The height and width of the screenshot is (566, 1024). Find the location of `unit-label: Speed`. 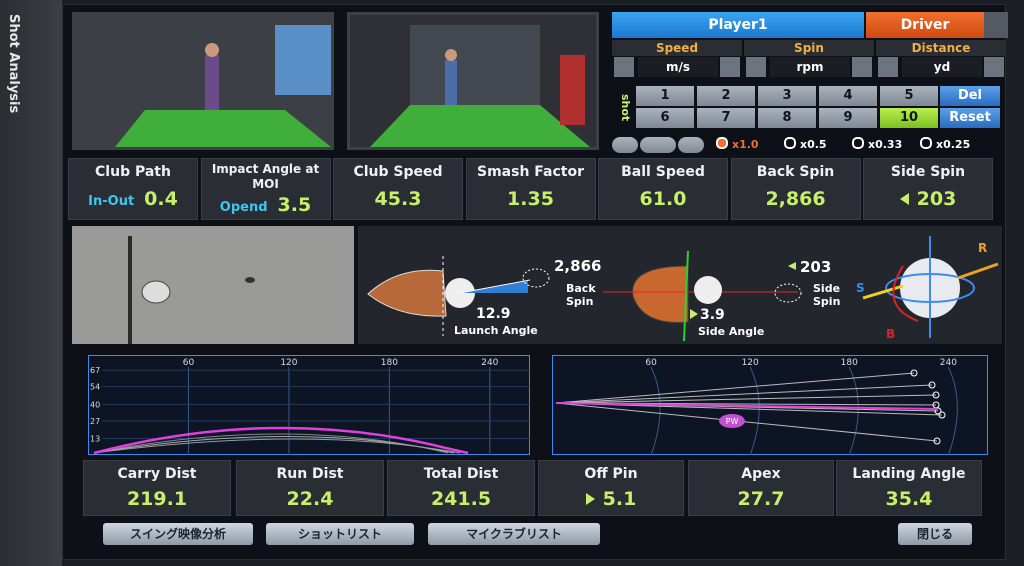

unit-label: Speed is located at coordinates (677, 48).